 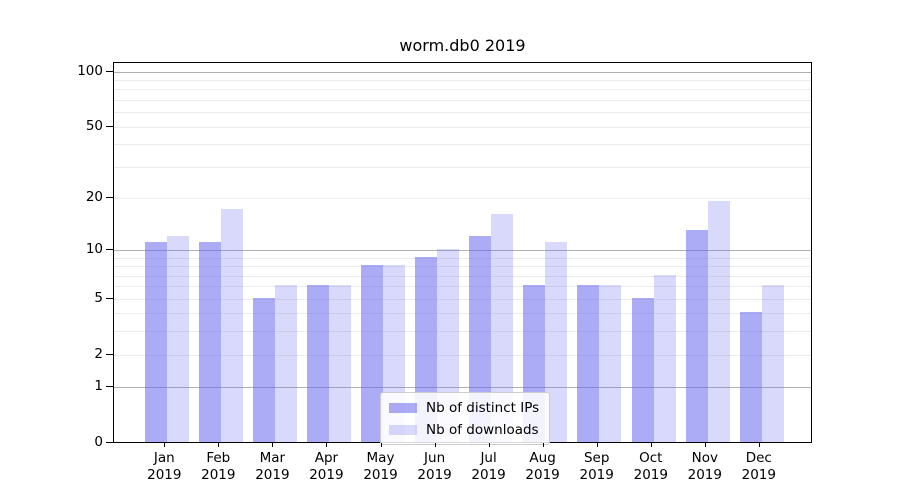 What do you see at coordinates (759, 445) in the screenshot?
I see `xtick-mark-dec` at bounding box center [759, 445].